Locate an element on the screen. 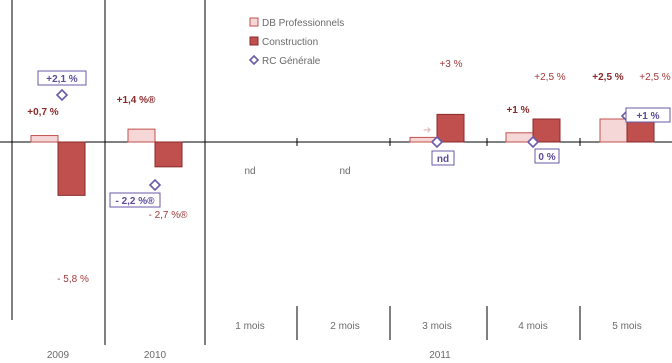 The width and height of the screenshot is (672, 363). arrow-icon: ➔ is located at coordinates (427, 130).